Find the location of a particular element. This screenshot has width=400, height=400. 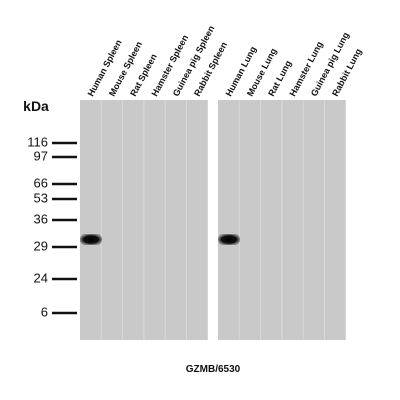

caption: GZMB/6530 is located at coordinates (213, 369).